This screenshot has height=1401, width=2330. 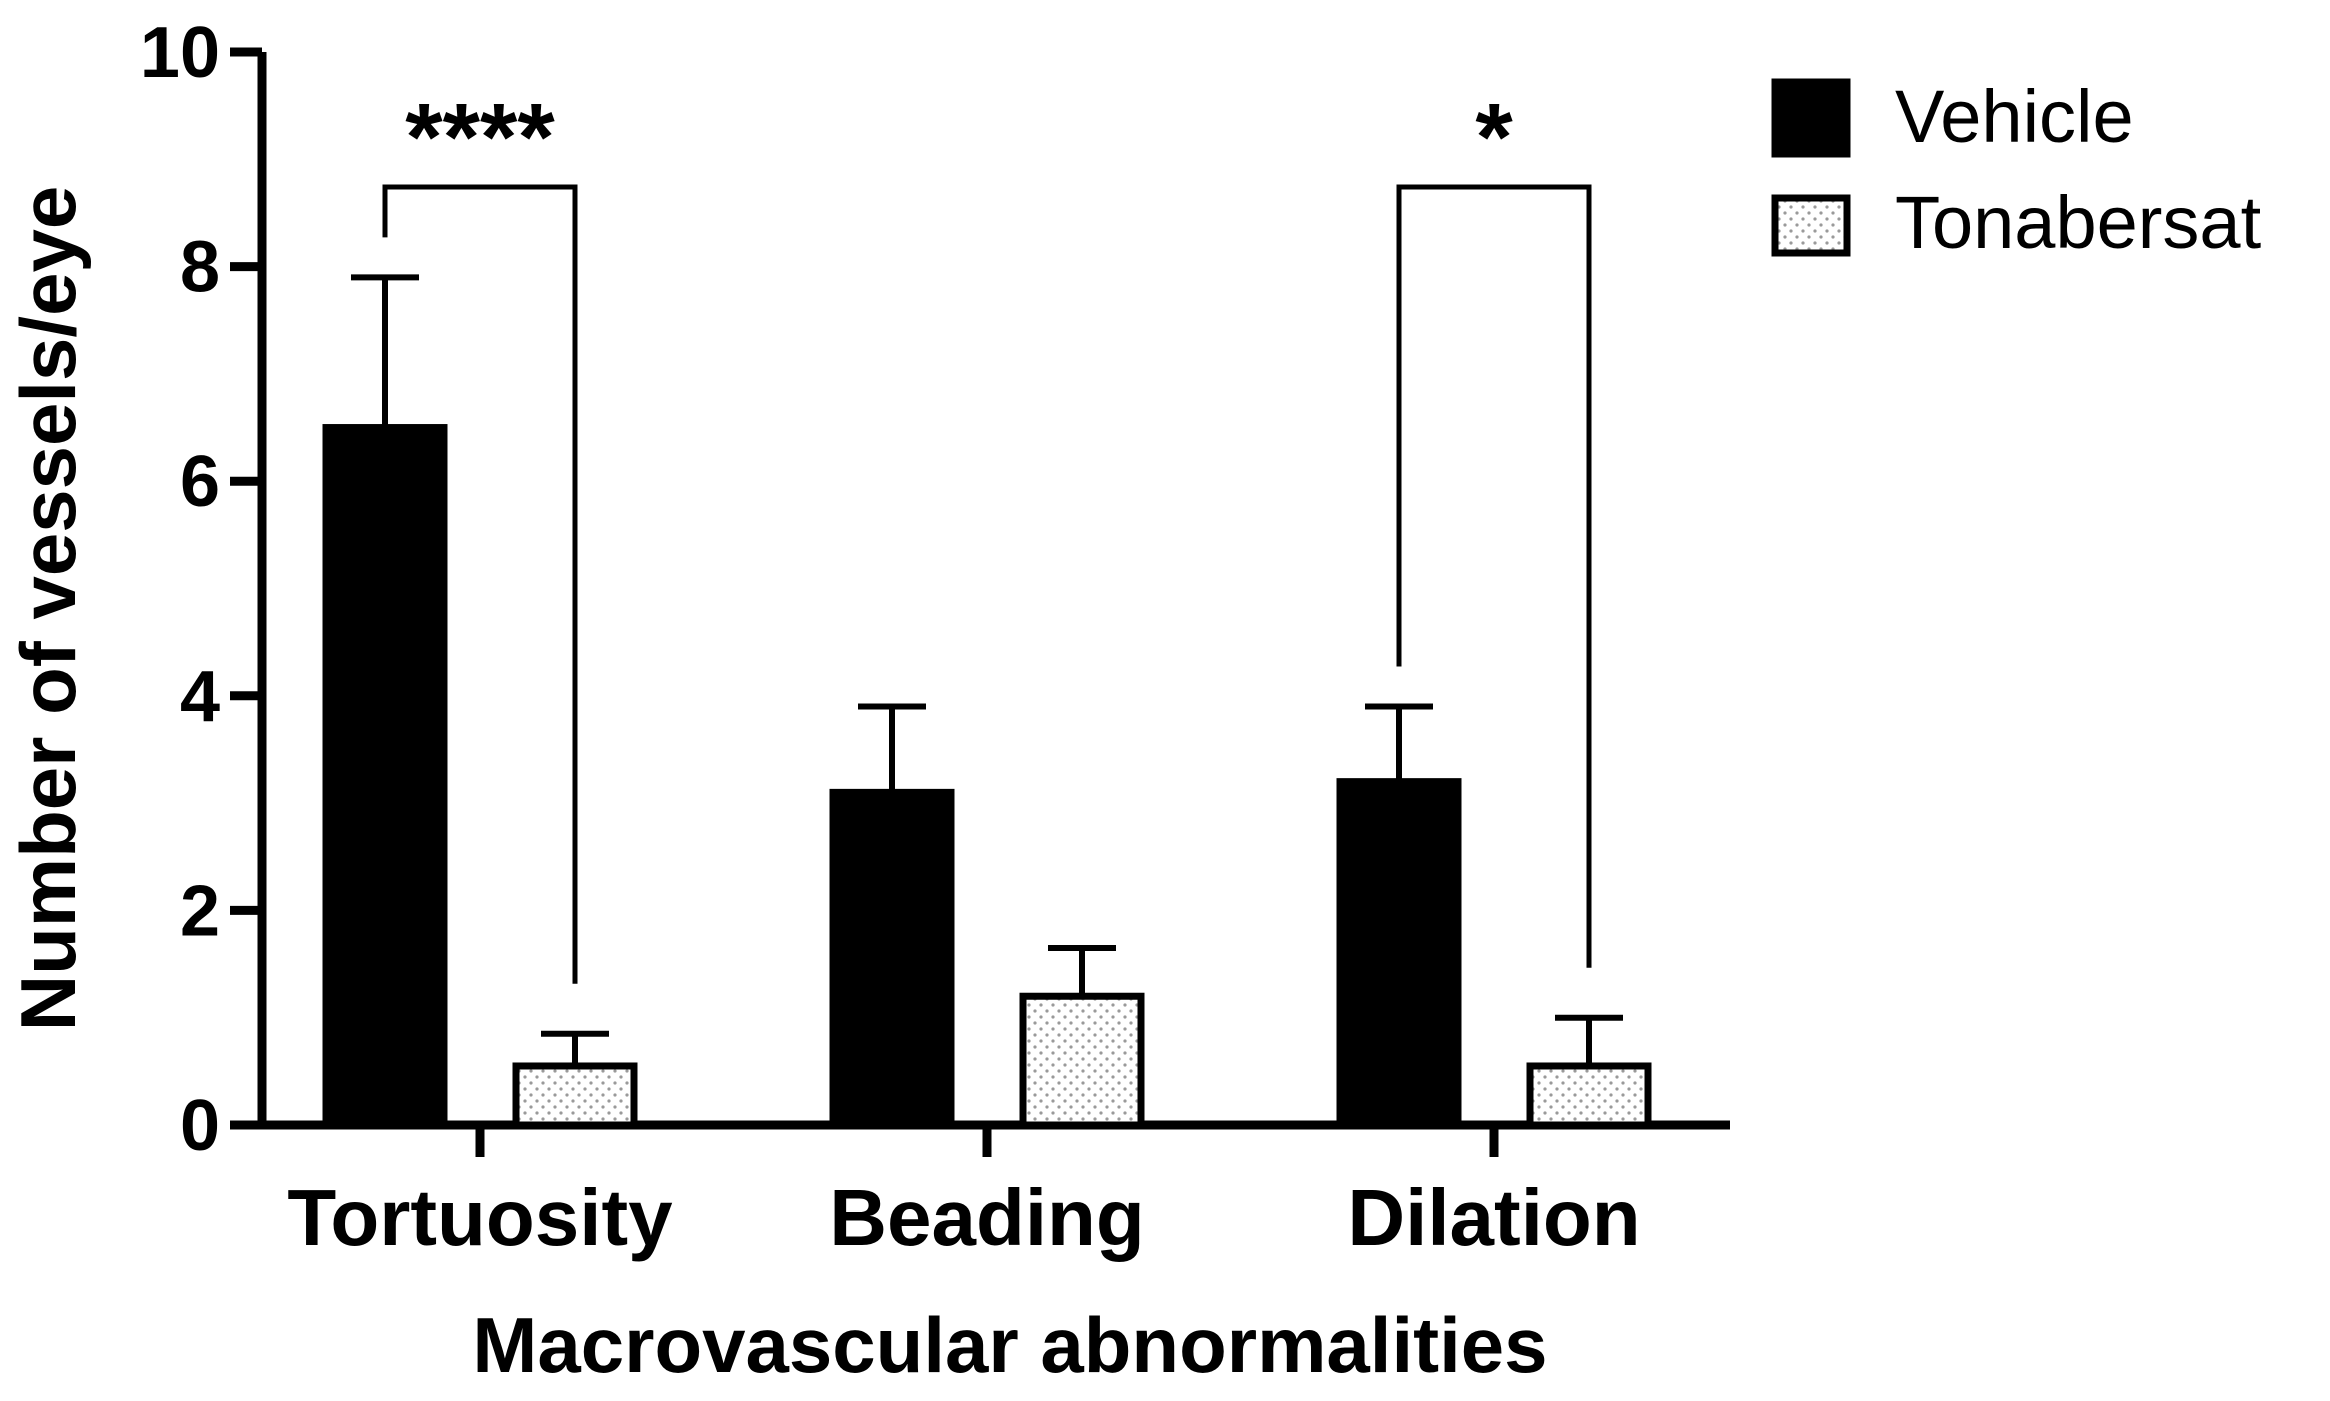 What do you see at coordinates (385, 776) in the screenshot?
I see `bar-vehicle-tortuosity` at bounding box center [385, 776].